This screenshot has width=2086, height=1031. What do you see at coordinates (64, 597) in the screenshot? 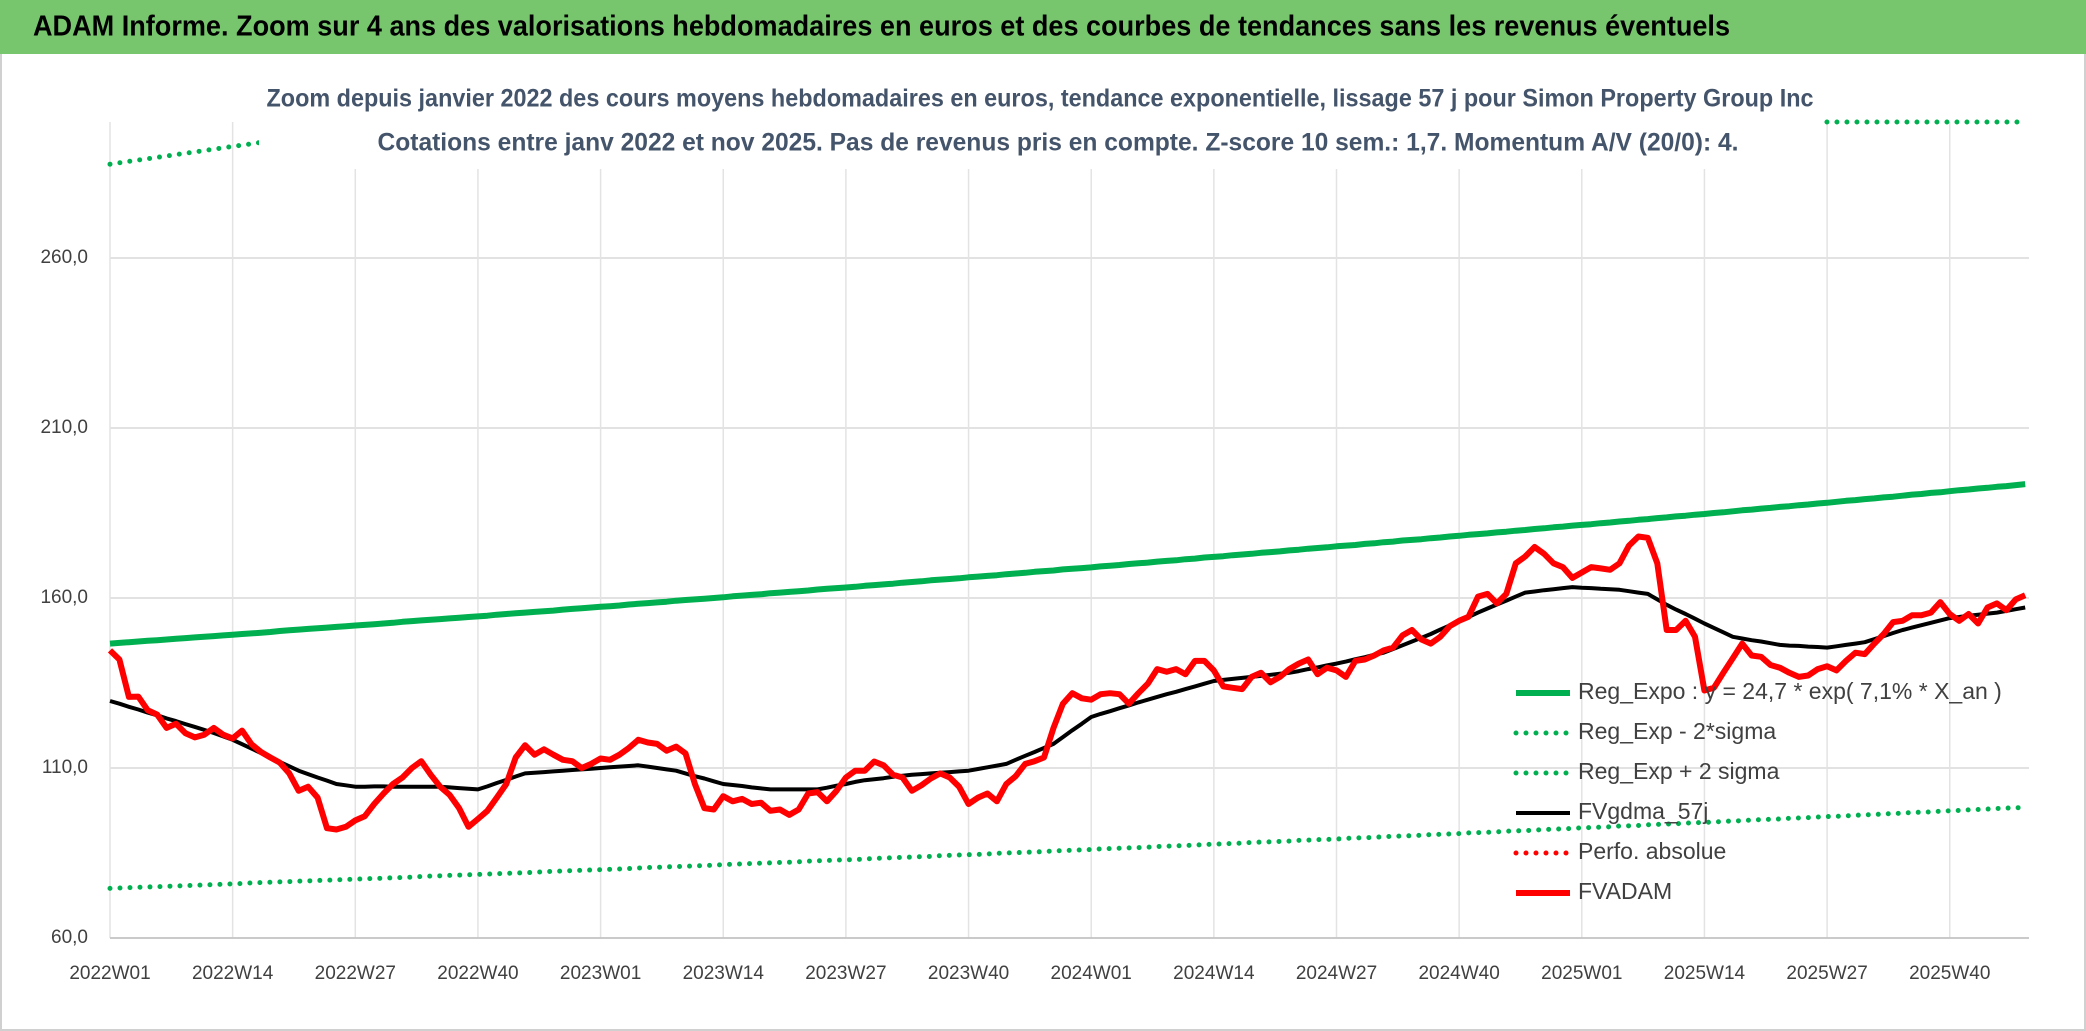
I see `y-tick-label: 160,0` at bounding box center [64, 597].